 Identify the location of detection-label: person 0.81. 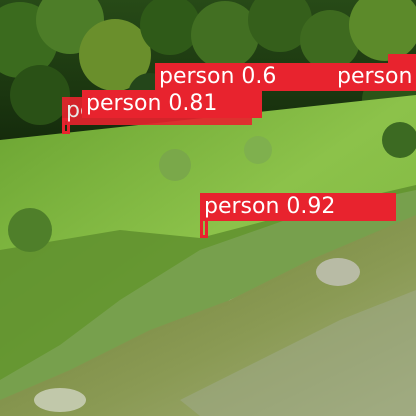
(172, 104).